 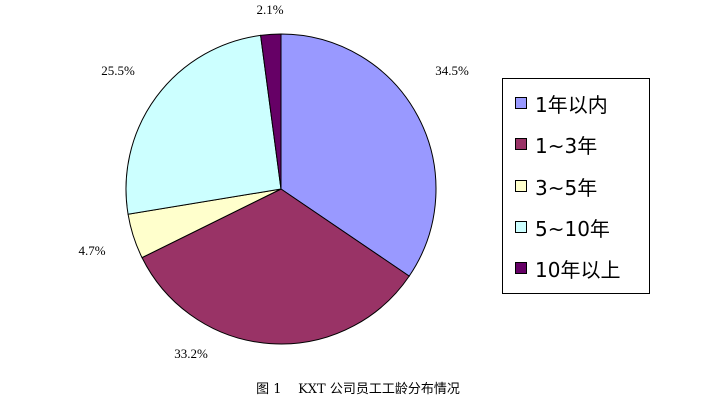 What do you see at coordinates (118, 70) in the screenshot?
I see `pie-label-4: 25.5%` at bounding box center [118, 70].